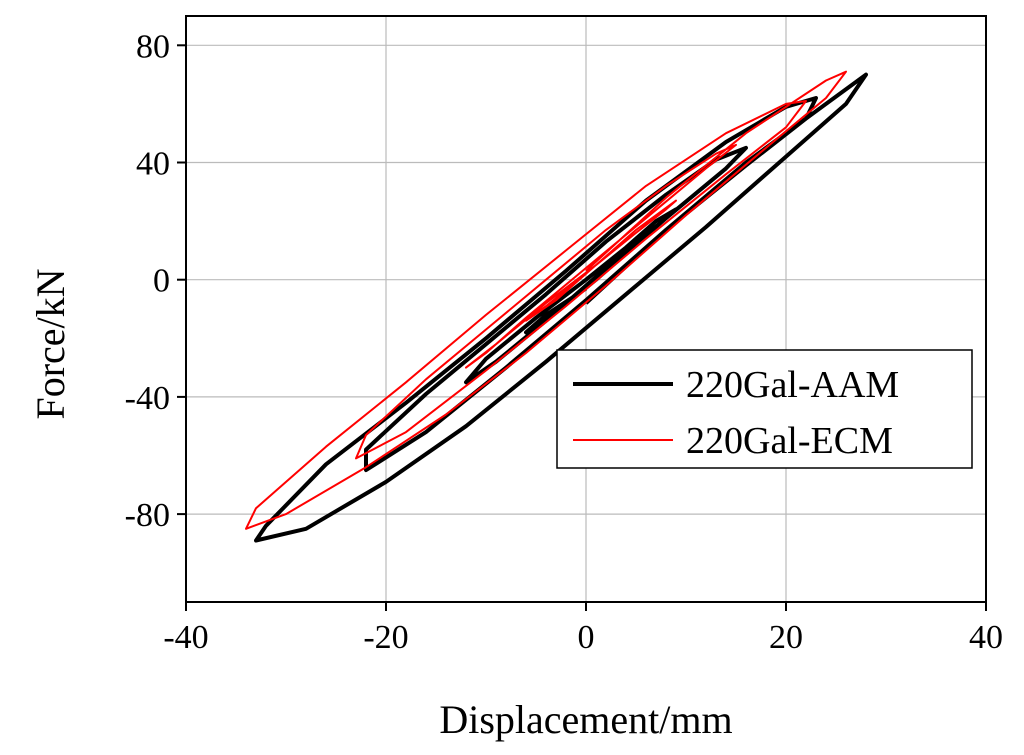 The image size is (1024, 755). Describe the element at coordinates (147, 398) in the screenshot. I see `y-tick-label: -40` at that location.